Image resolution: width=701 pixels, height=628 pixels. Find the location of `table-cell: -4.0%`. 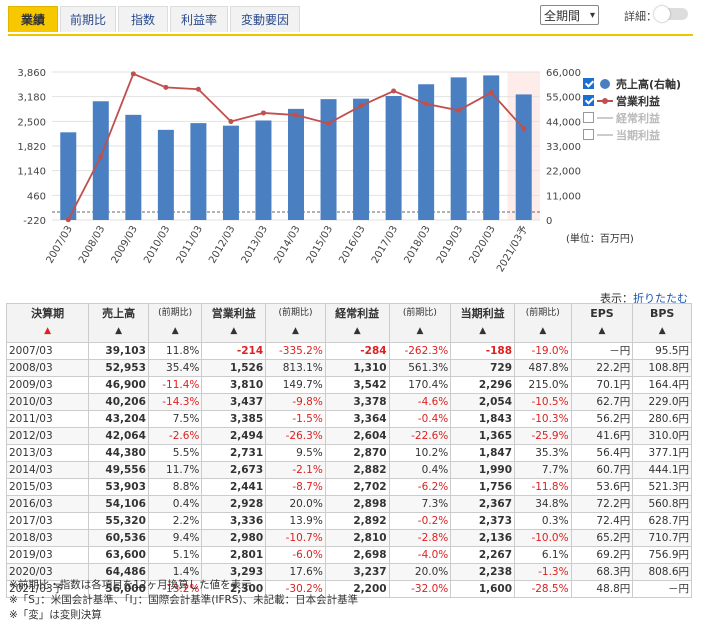

table-cell: -4.0% is located at coordinates (420, 555).